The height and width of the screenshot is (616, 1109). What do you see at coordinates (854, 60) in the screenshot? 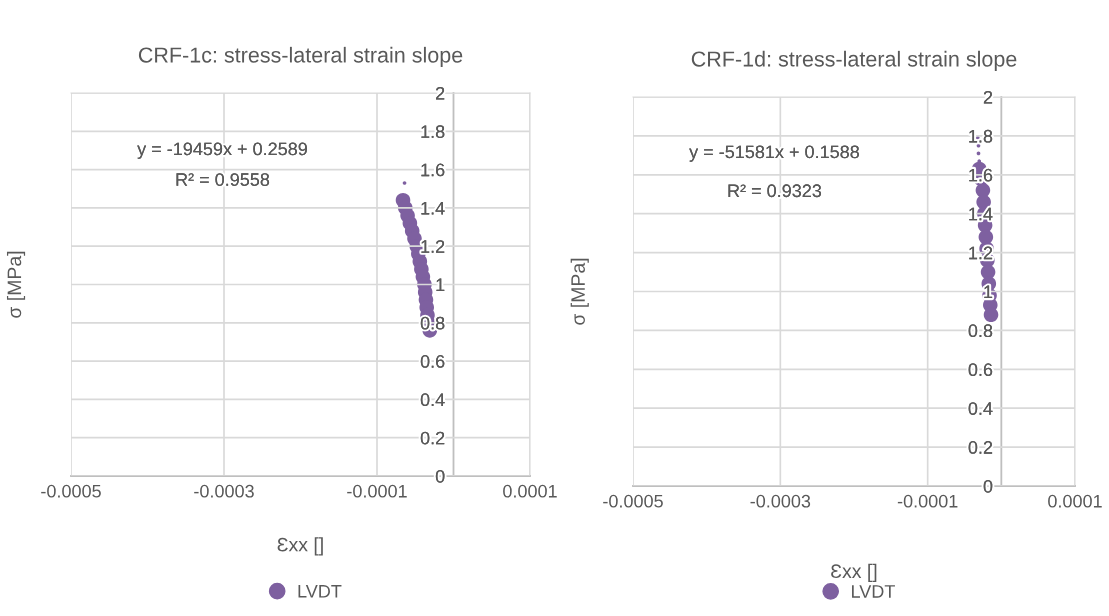
I see `chart-title: CRF-1d: stress-lateral strain slope` at bounding box center [854, 60].